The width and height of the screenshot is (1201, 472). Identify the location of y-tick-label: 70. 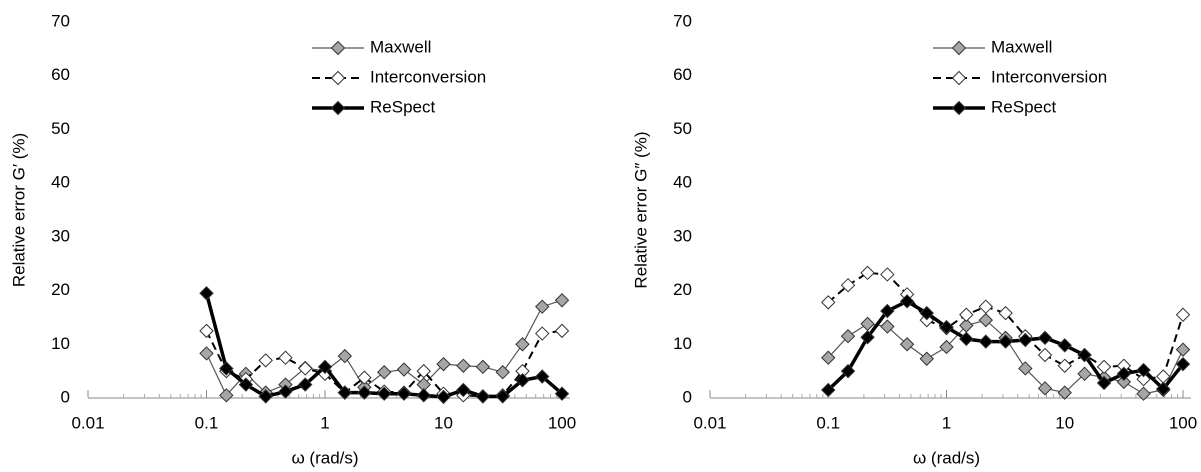
(682, 20).